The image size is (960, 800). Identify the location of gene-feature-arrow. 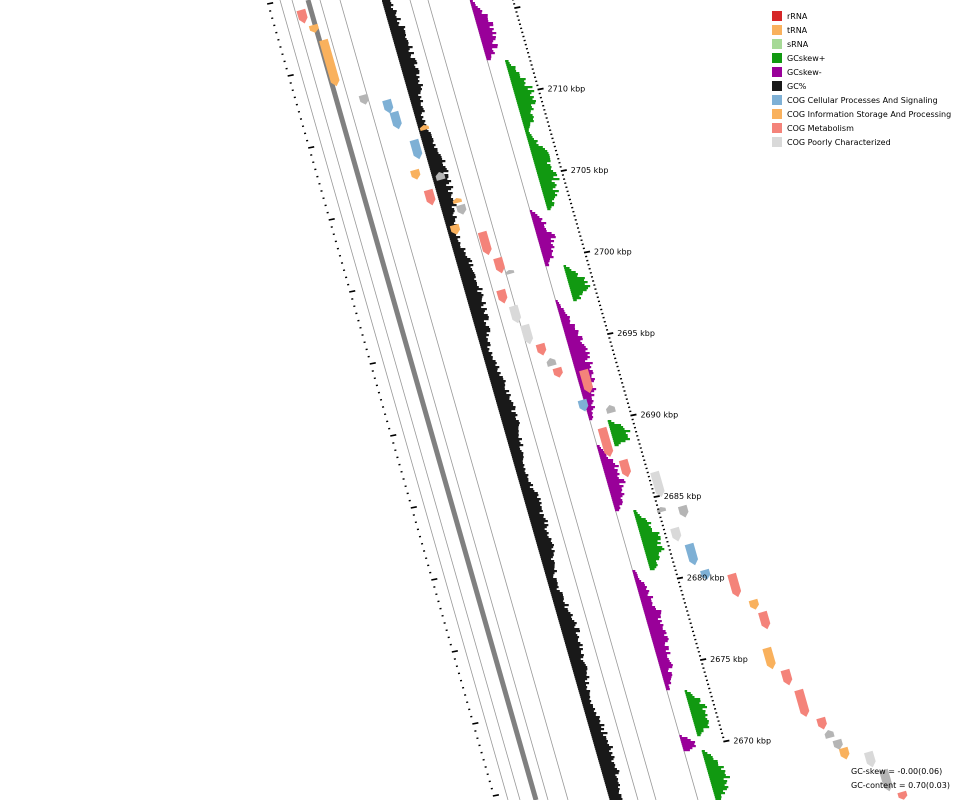
(705, 574).